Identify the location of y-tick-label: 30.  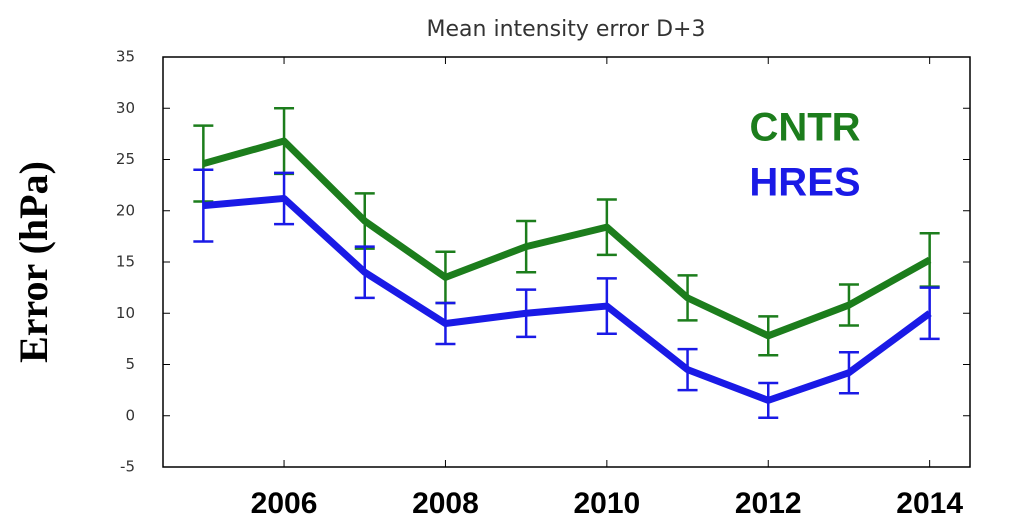
(125, 108).